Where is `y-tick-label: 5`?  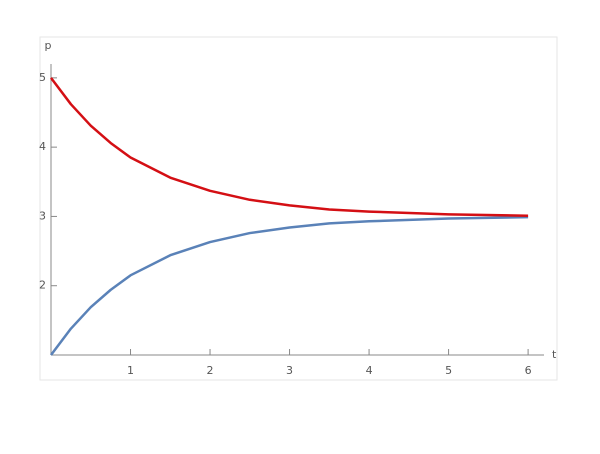 y-tick-label: 5 is located at coordinates (42, 77).